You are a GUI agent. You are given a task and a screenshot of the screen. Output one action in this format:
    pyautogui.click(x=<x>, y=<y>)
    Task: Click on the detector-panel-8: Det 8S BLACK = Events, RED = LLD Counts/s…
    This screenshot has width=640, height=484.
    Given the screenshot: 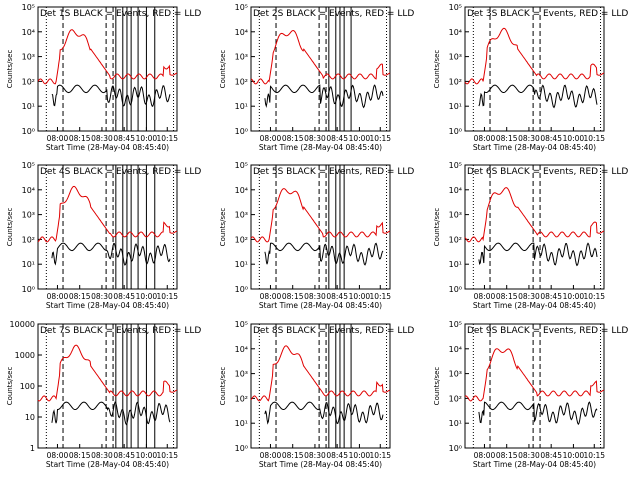 What is the action you would take?
    pyautogui.click(x=316, y=394)
    